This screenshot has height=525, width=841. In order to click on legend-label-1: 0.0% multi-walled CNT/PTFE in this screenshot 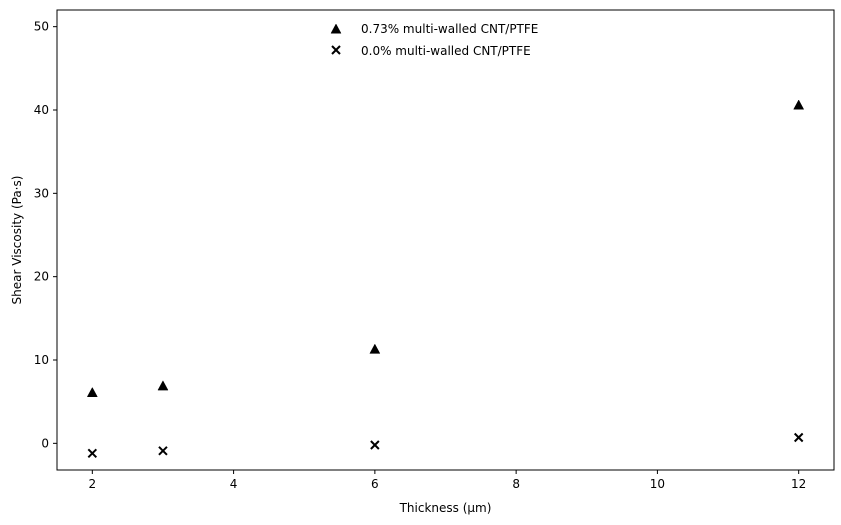, I will do `click(446, 51)`.